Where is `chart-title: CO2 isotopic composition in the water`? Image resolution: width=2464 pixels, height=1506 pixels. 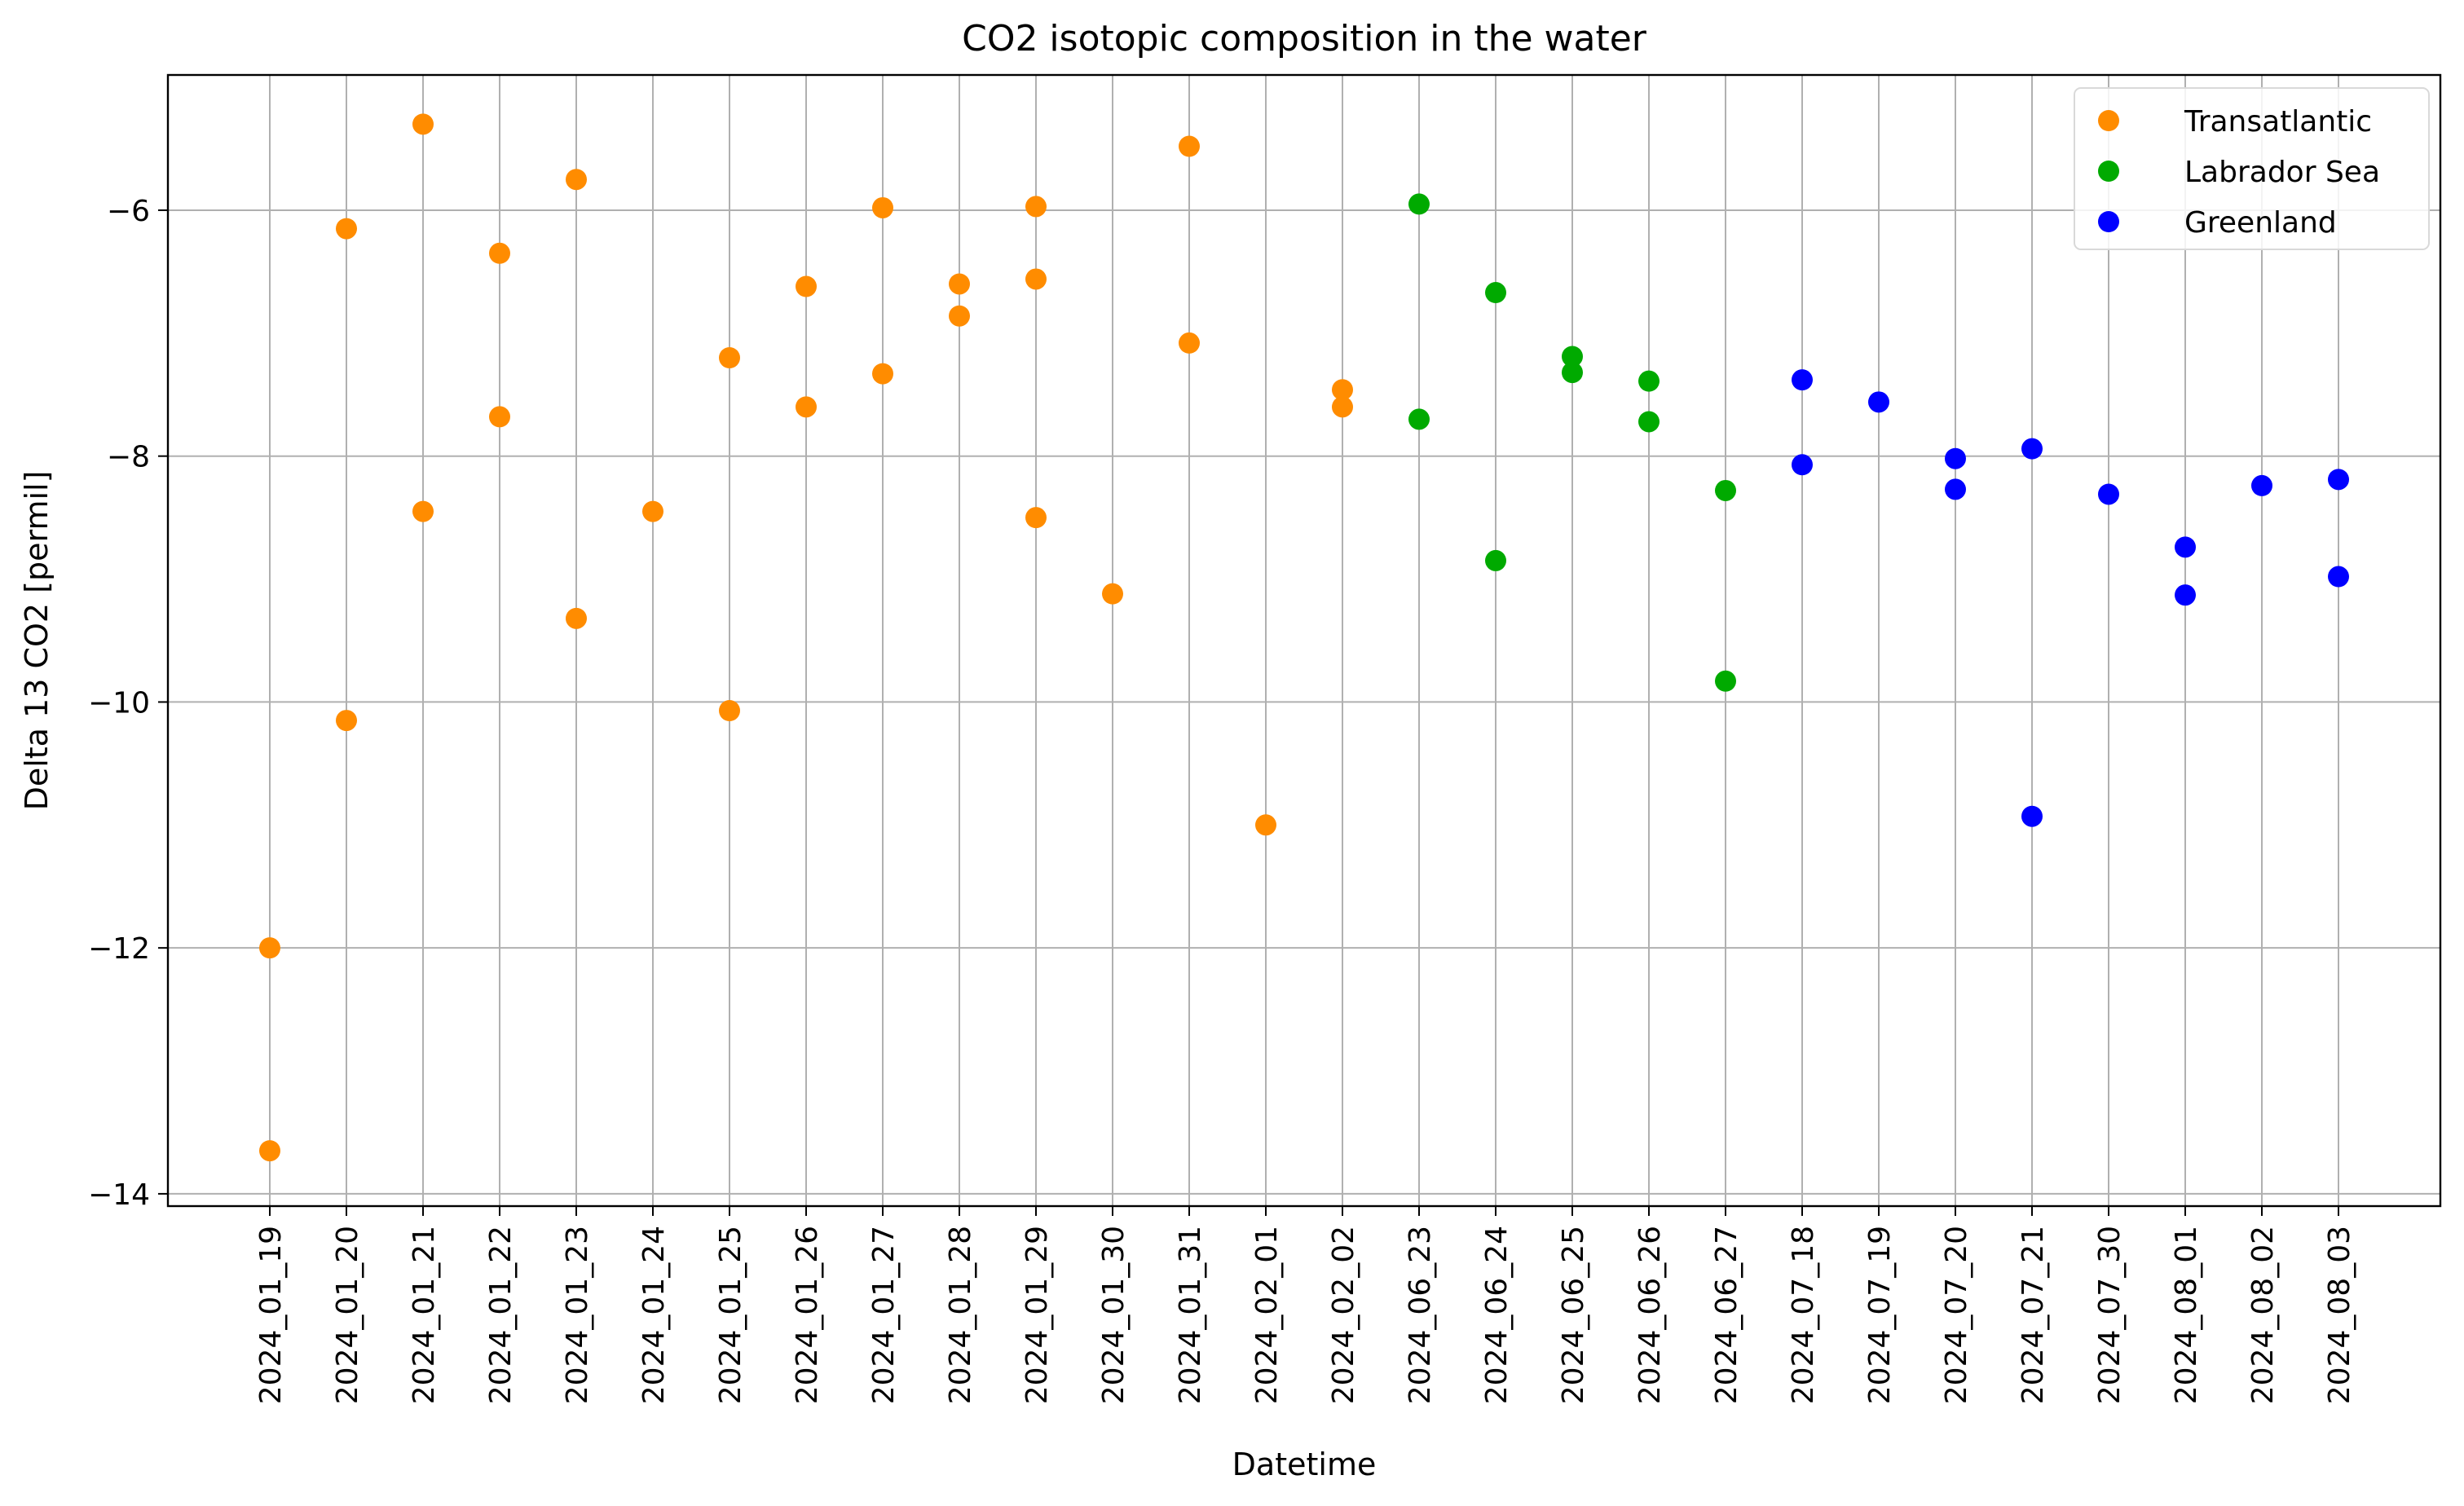 chart-title: CO2 isotopic composition in the water is located at coordinates (1305, 38).